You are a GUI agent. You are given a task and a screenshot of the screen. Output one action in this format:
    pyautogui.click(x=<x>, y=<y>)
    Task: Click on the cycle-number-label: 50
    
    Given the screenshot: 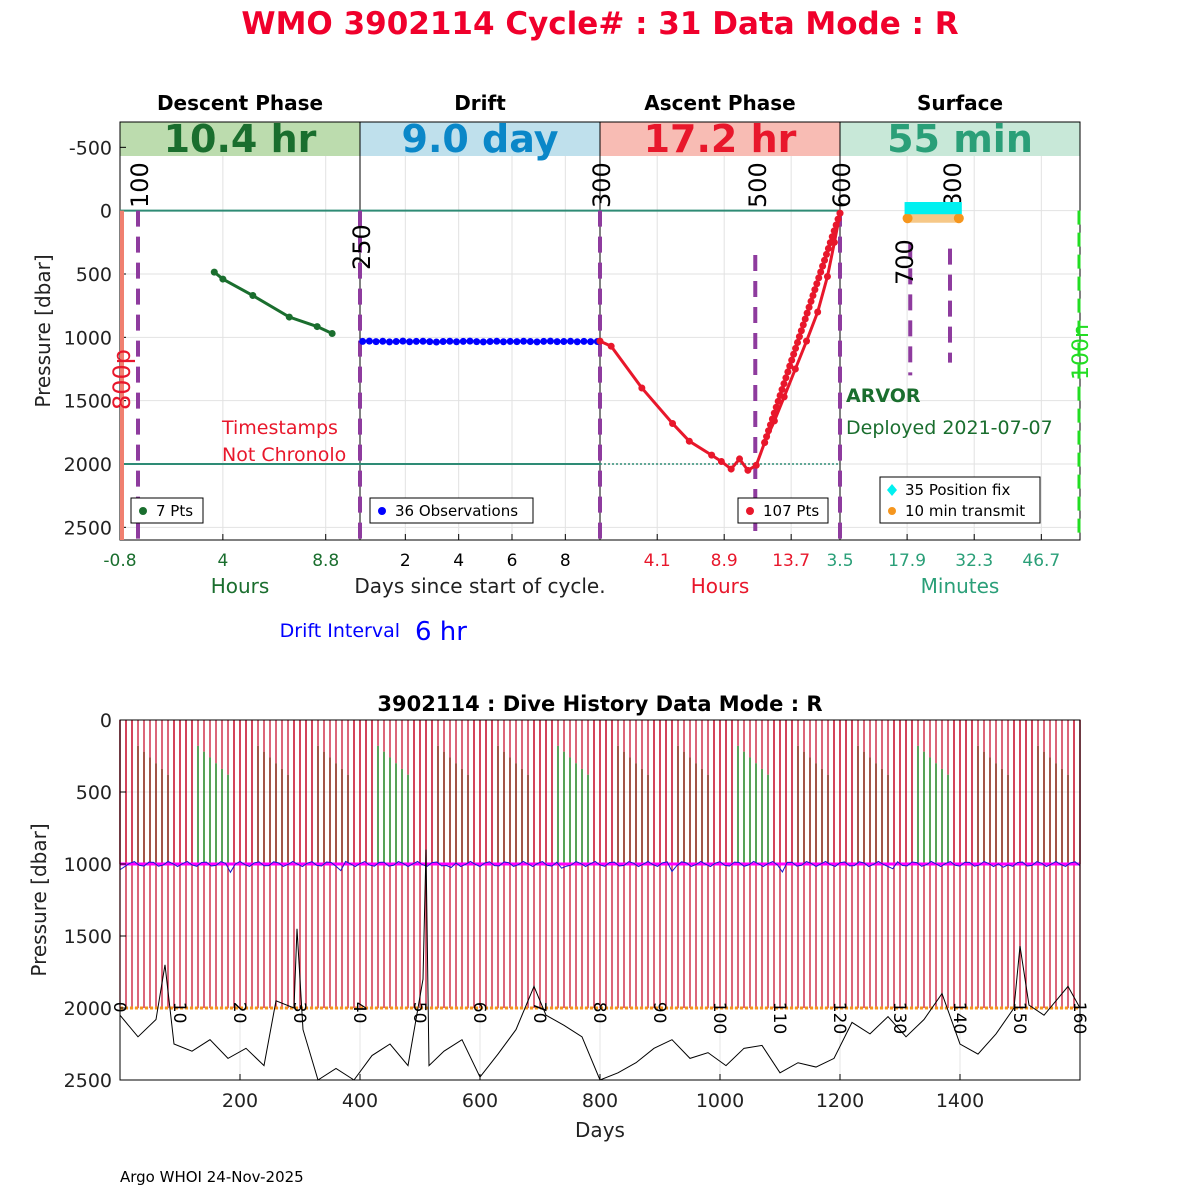 What is the action you would take?
    pyautogui.click(x=419, y=1013)
    